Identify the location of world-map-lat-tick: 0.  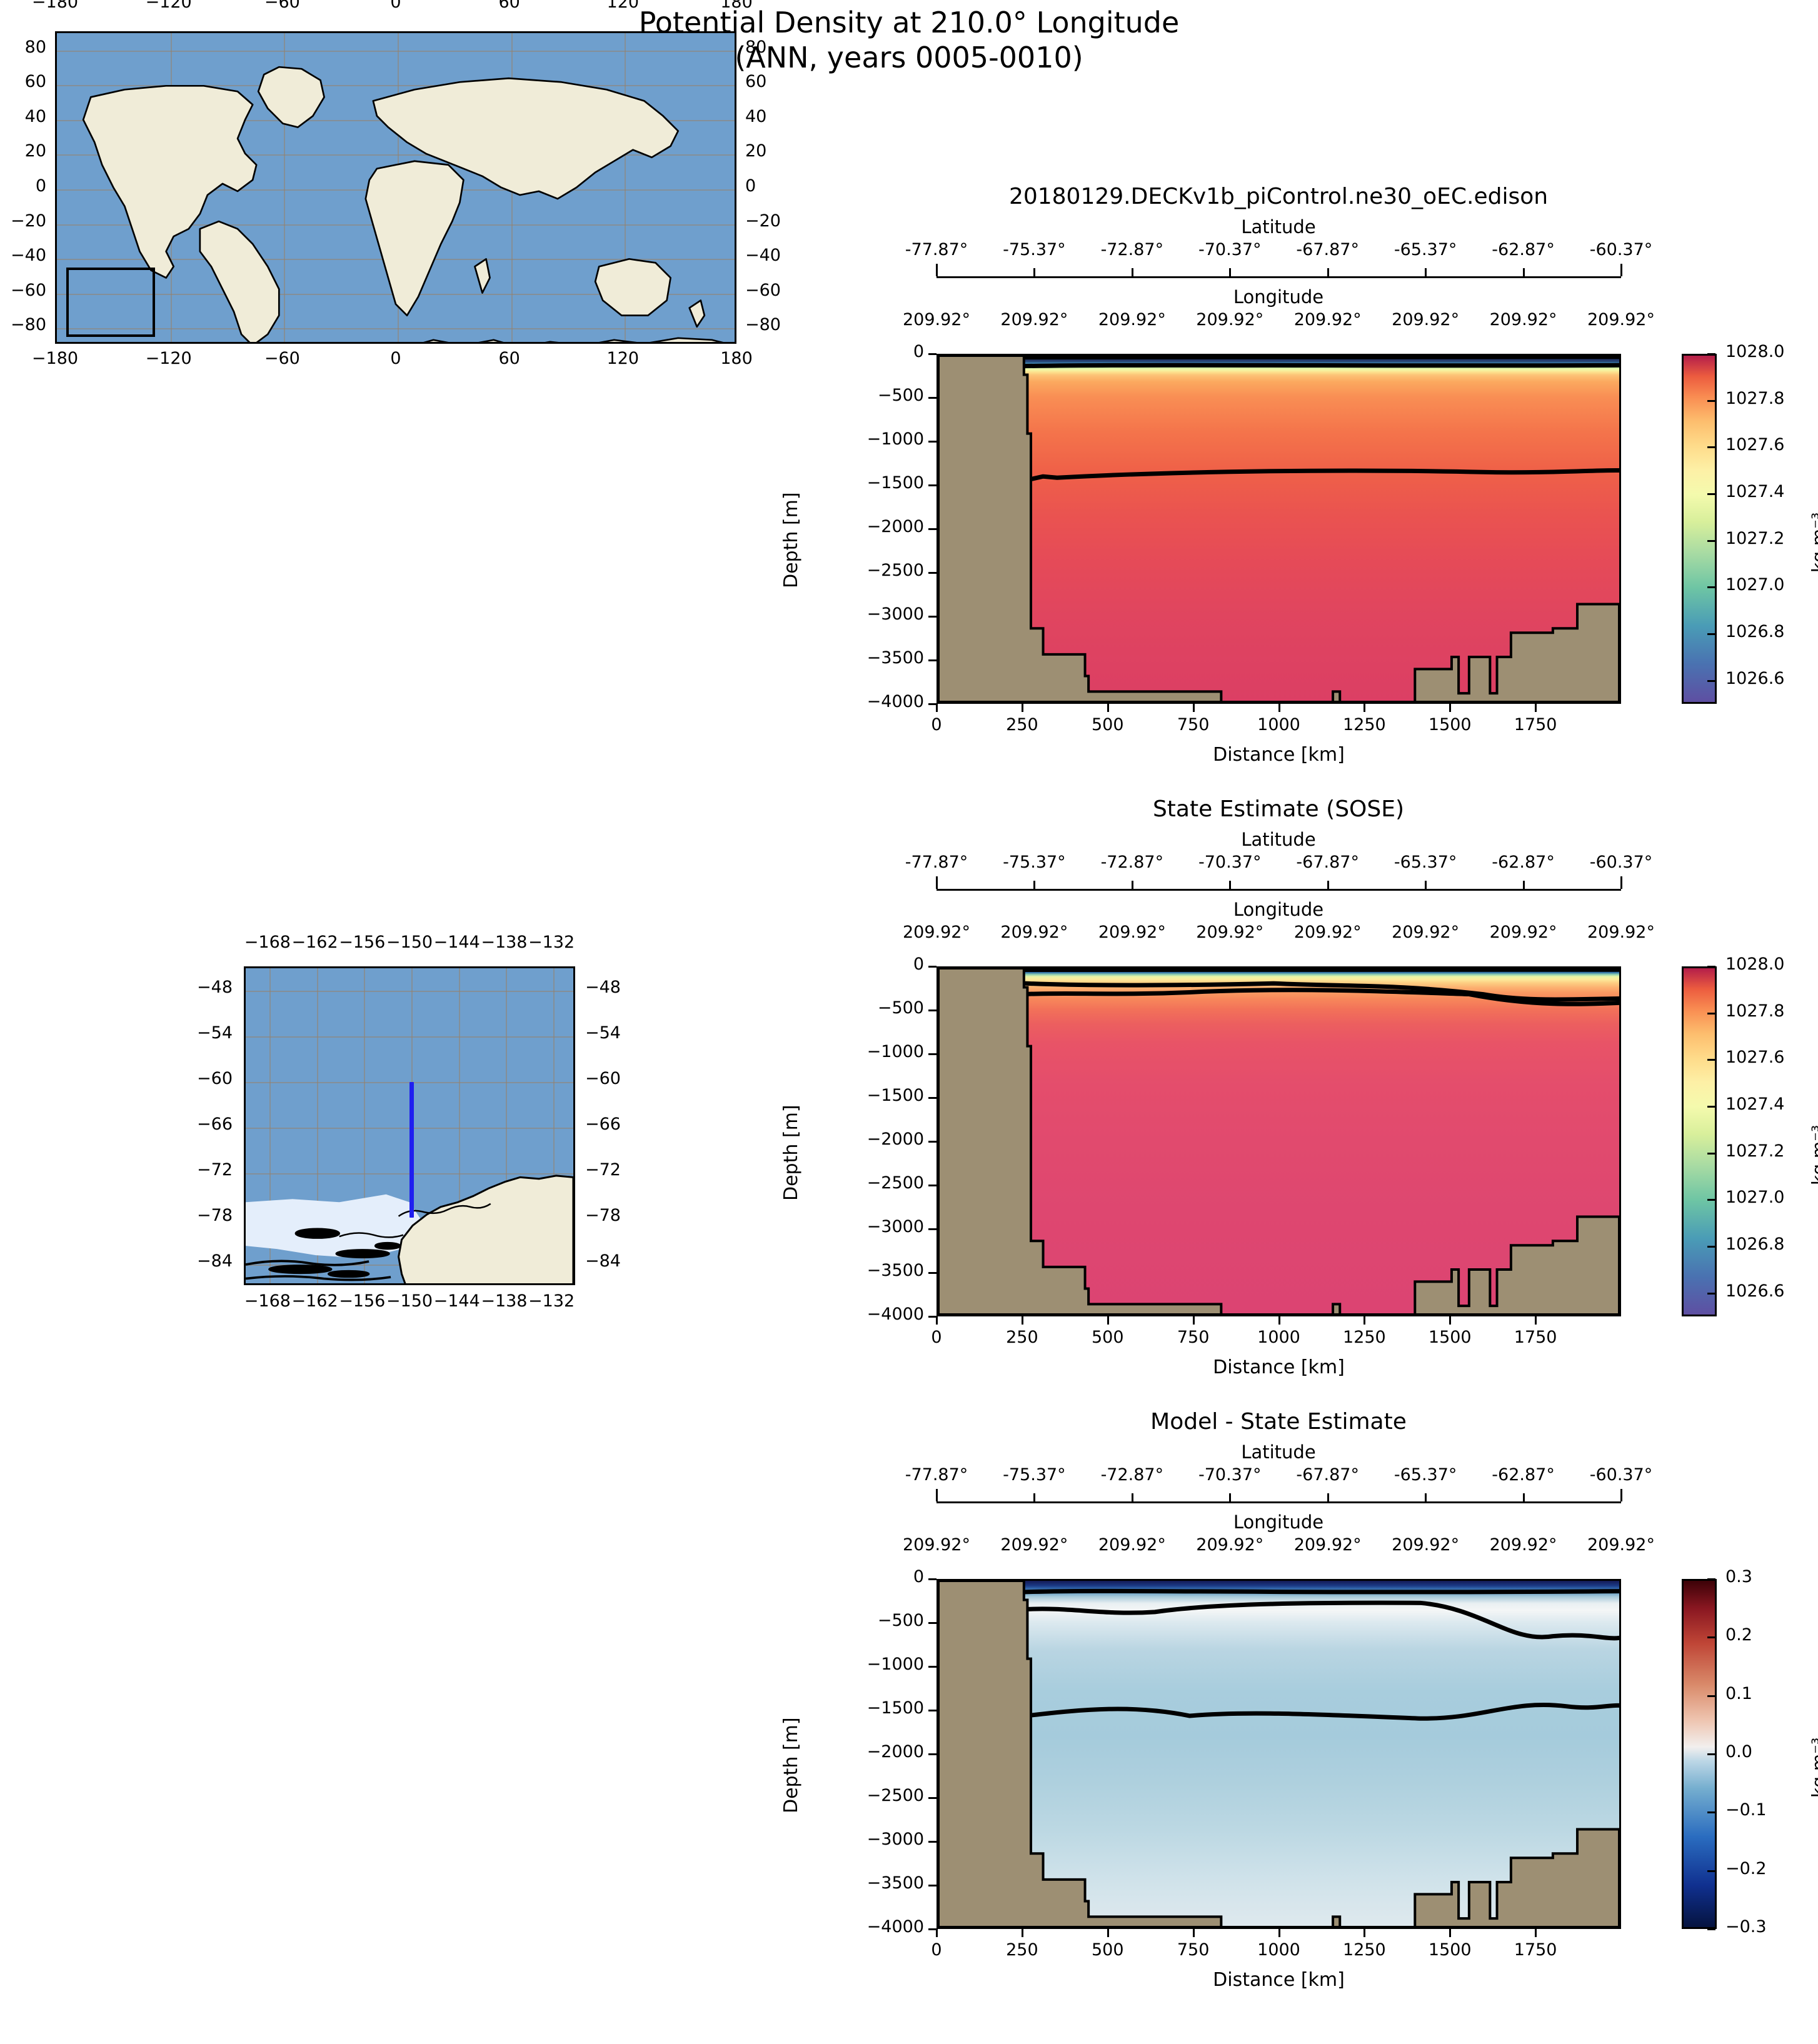
(40, 186).